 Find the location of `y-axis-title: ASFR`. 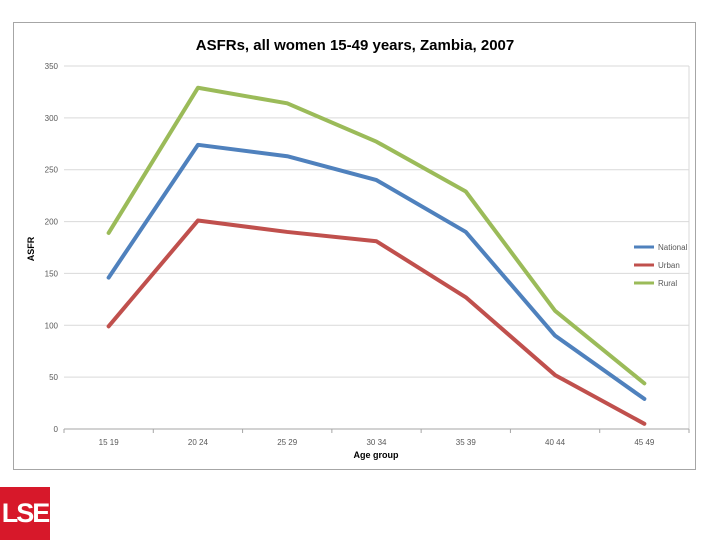

y-axis-title: ASFR is located at coordinates (31, 248).